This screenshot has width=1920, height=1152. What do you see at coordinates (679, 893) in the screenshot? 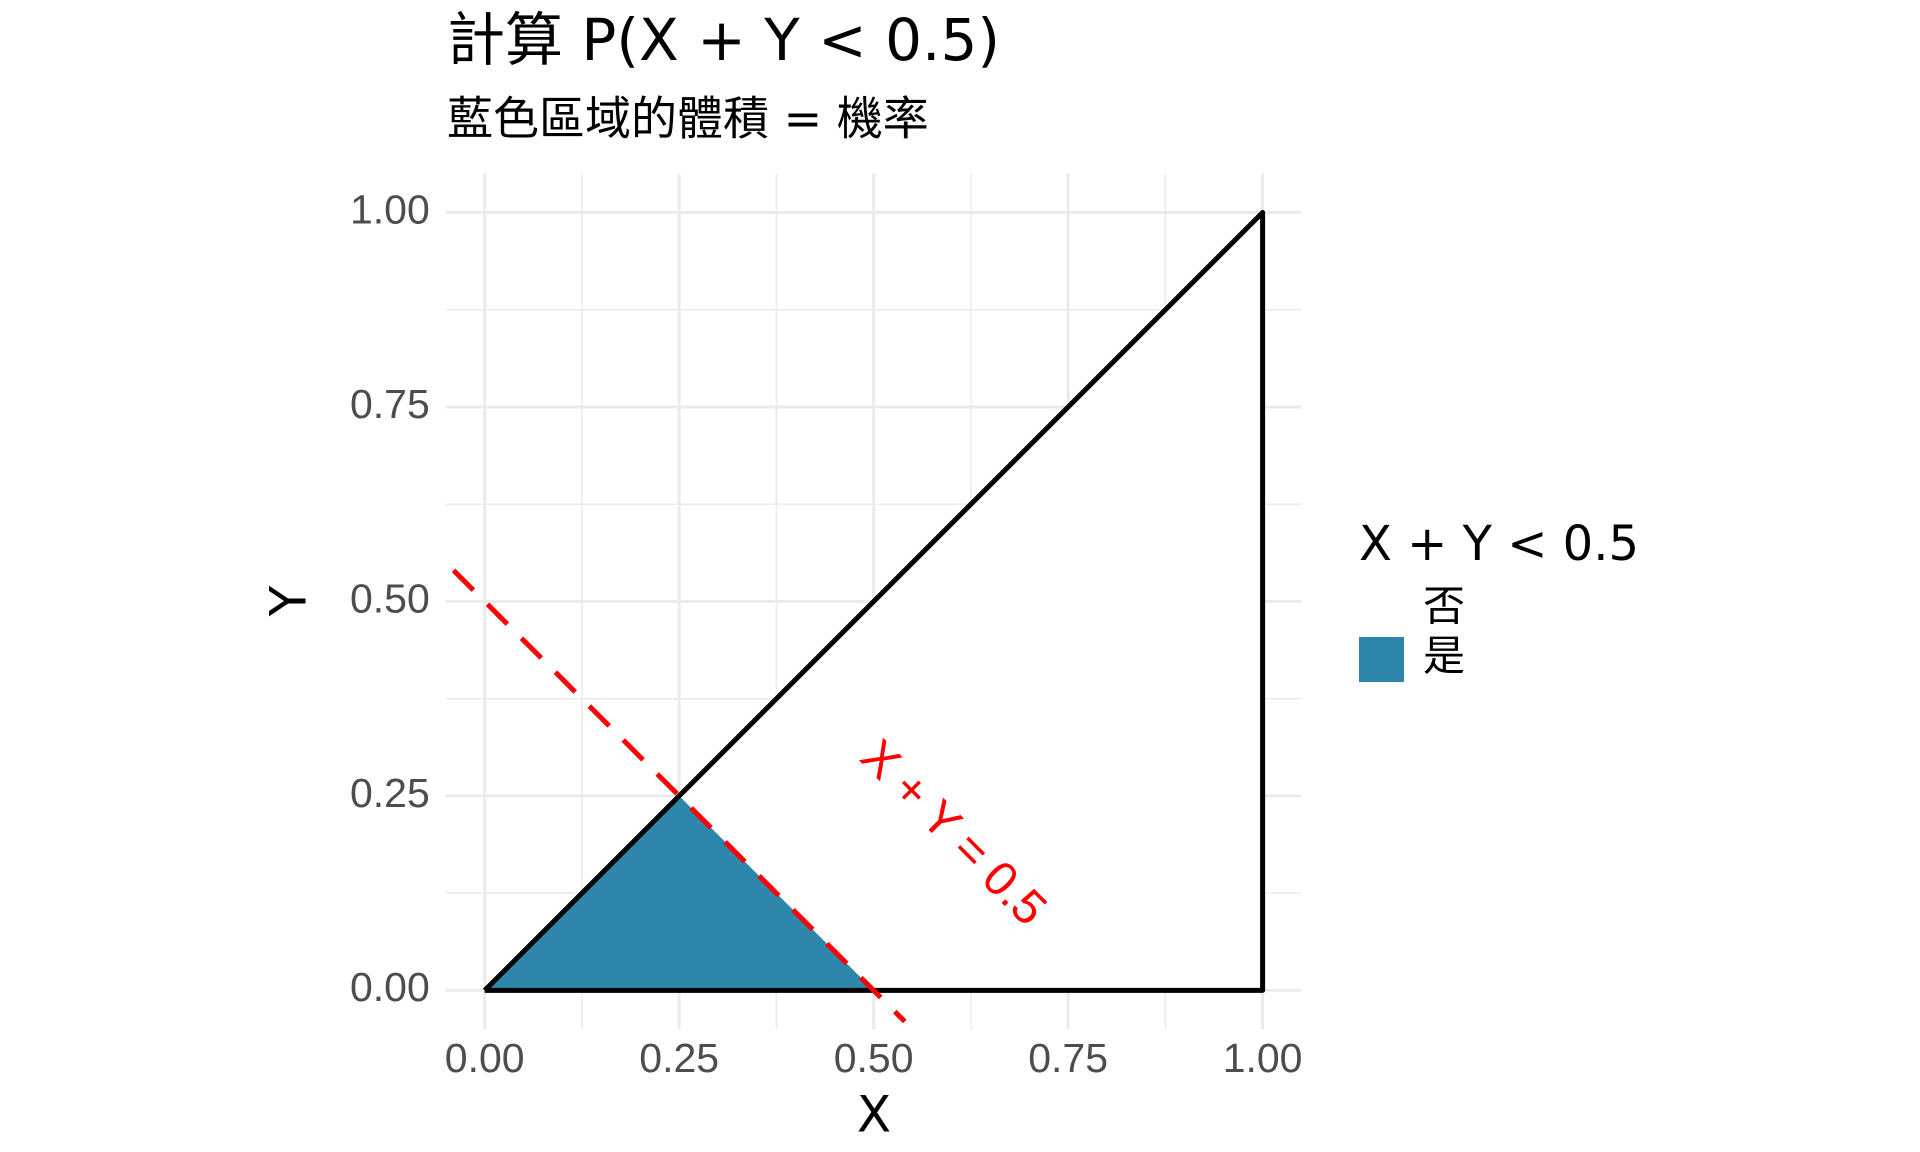
I see `area` at bounding box center [679, 893].